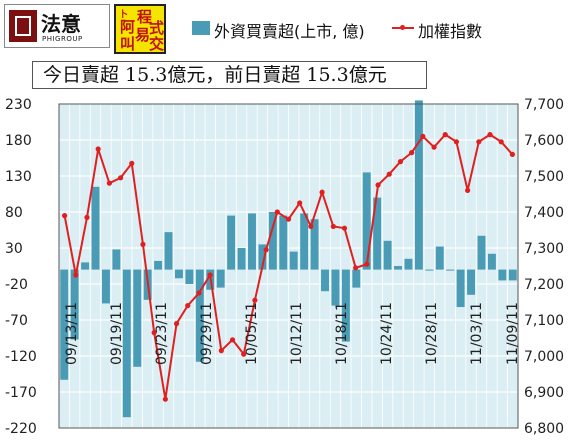  What do you see at coordinates (18, 177) in the screenshot?
I see `y-left-tick-label: 130` at bounding box center [18, 177].